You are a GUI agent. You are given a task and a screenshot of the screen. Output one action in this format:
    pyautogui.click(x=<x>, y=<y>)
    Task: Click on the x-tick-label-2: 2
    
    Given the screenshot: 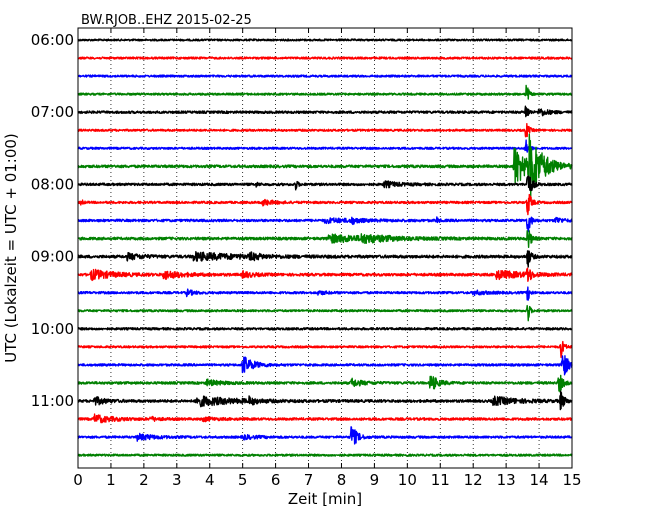 What is the action you would take?
    pyautogui.click(x=144, y=480)
    